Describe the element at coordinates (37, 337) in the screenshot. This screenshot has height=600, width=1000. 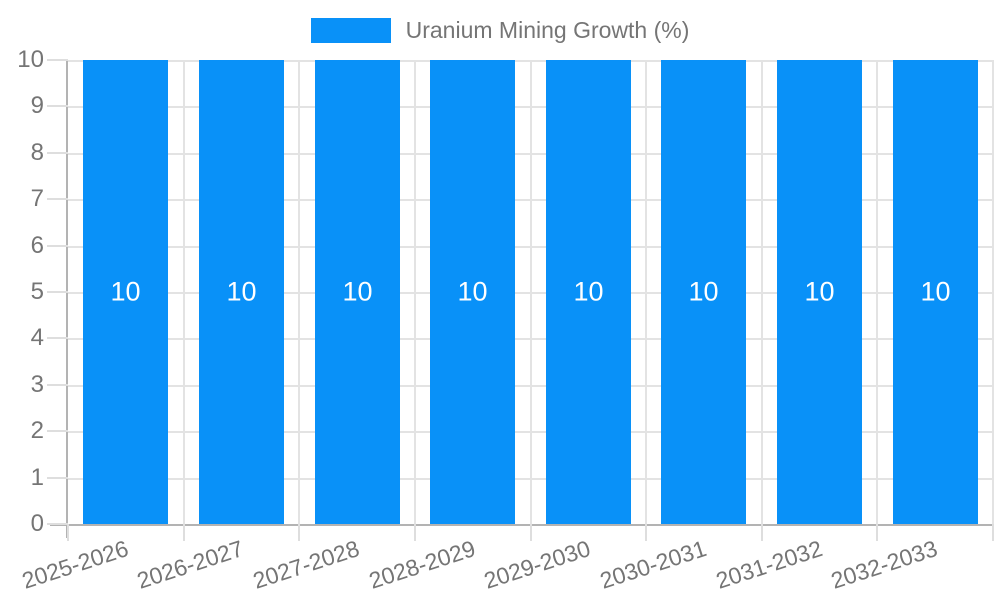
I see `y-tick-label: 4` at that location.